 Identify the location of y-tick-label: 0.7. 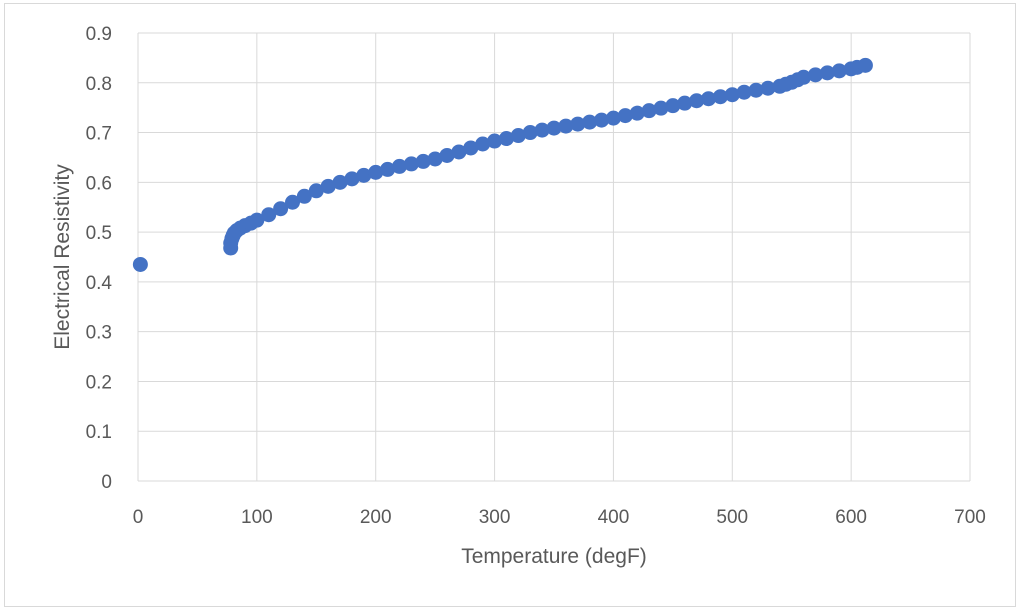
(99, 134).